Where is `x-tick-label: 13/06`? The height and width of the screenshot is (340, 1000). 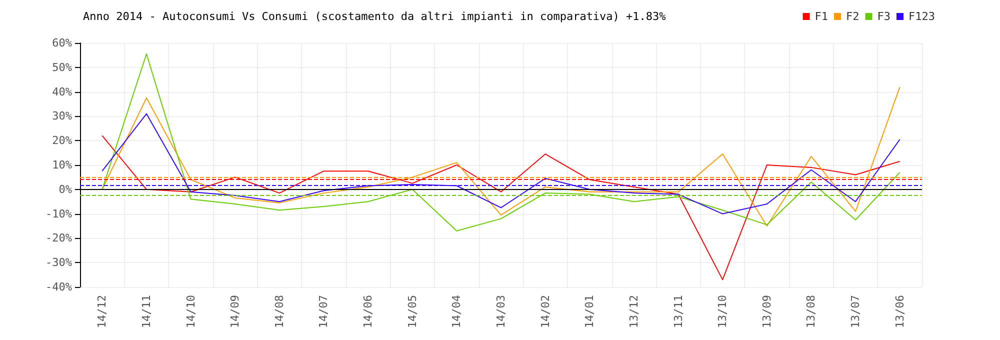 x-tick-label: 13/06 is located at coordinates (899, 311).